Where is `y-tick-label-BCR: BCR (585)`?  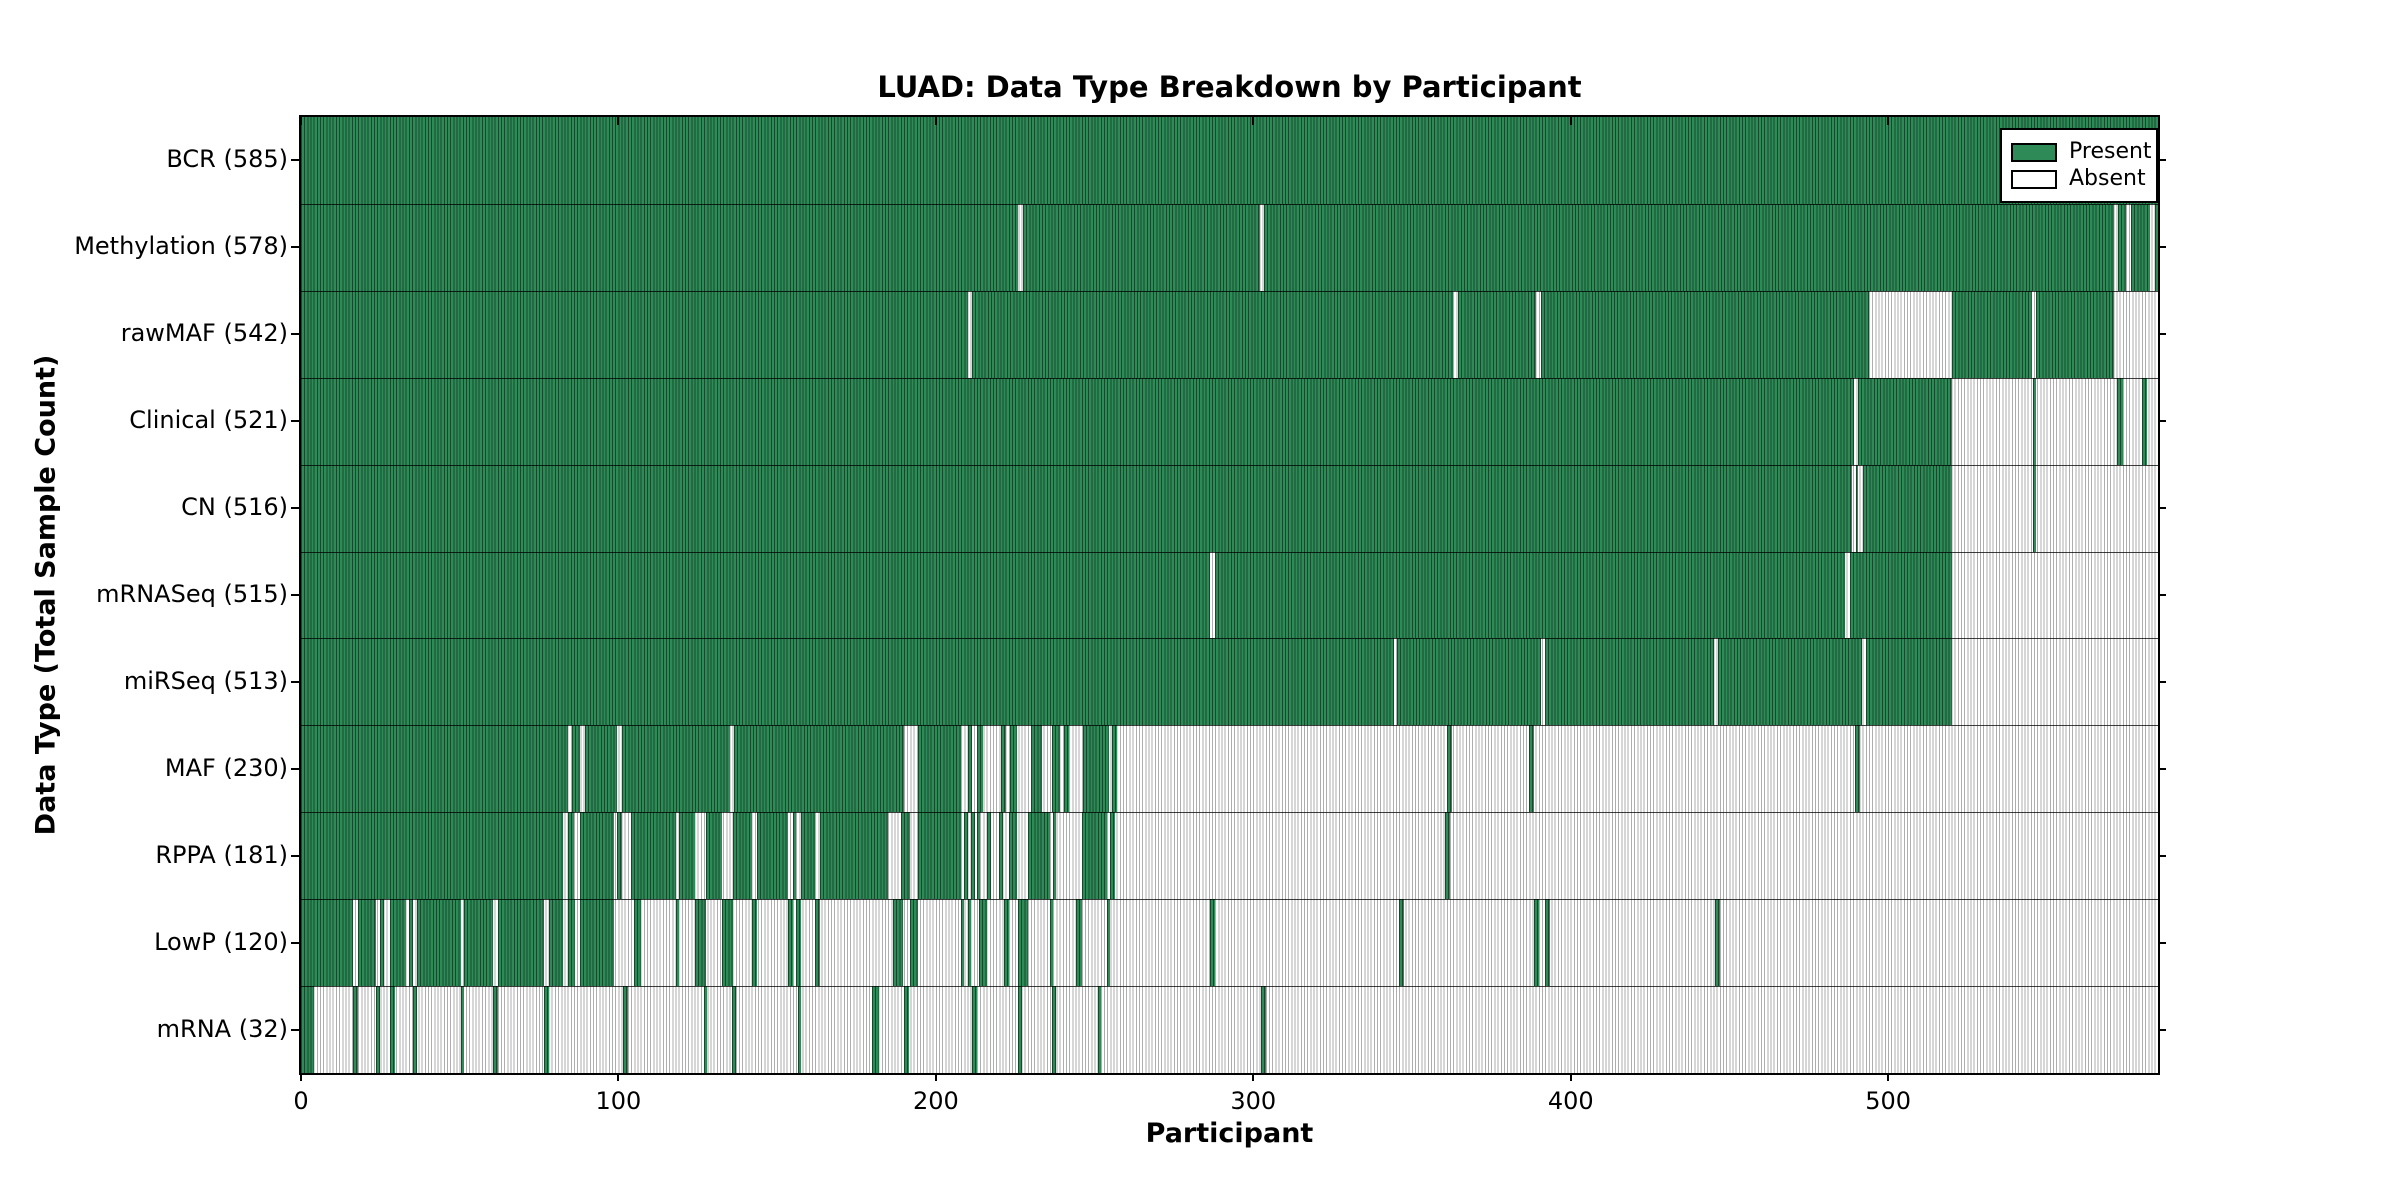 y-tick-label-BCR: BCR (585) is located at coordinates (227, 159).